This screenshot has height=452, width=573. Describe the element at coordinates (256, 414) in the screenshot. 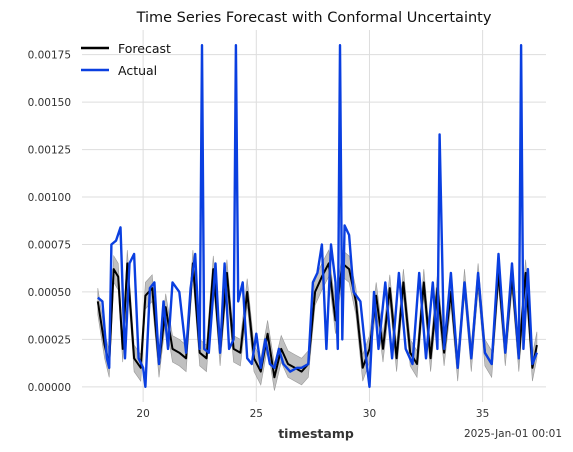

I see `x-tick-label: 25` at that location.